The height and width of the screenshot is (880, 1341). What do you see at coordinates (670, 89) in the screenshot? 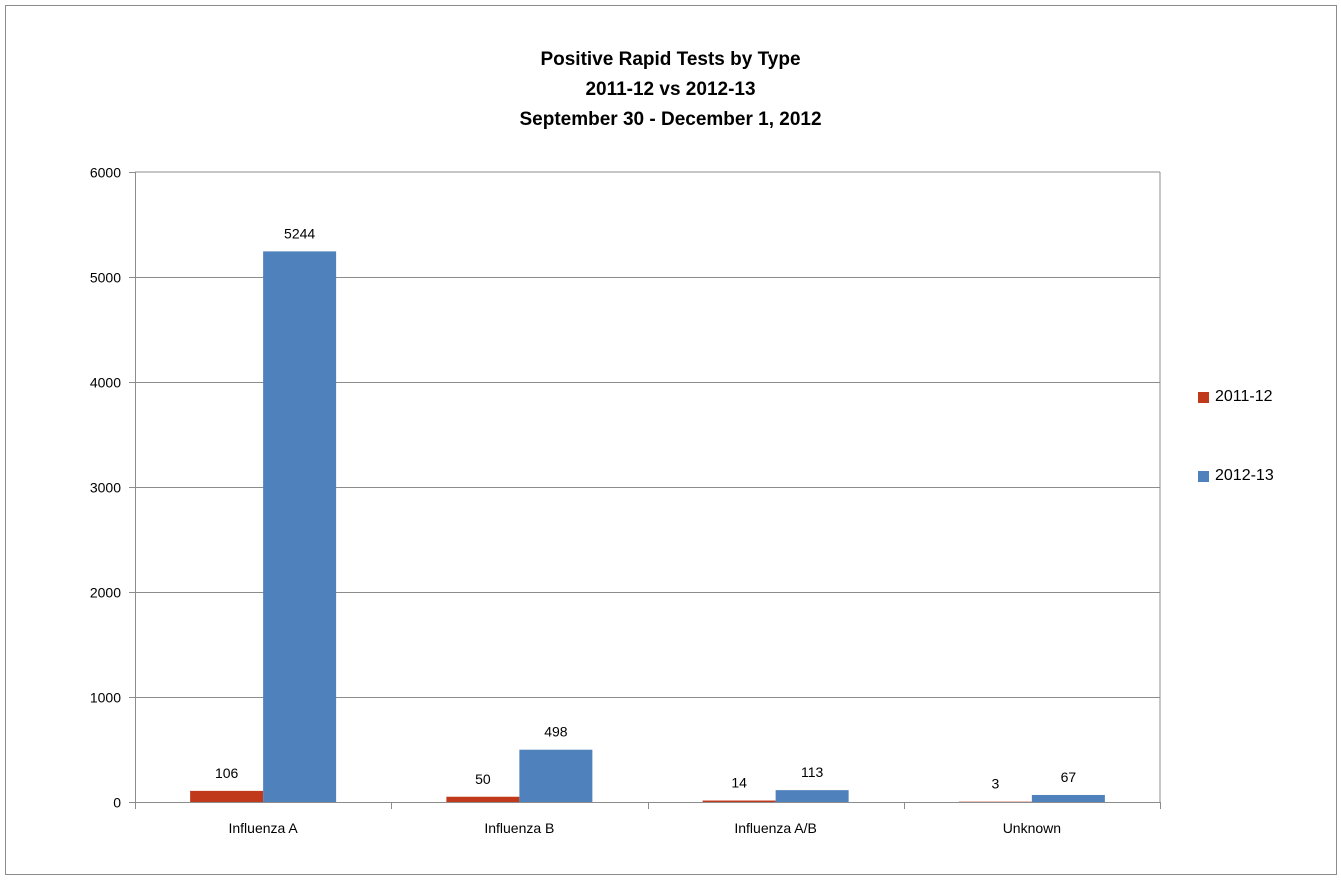
I see `chart-title-line-2: 2011-12 vs 2012-13` at bounding box center [670, 89].